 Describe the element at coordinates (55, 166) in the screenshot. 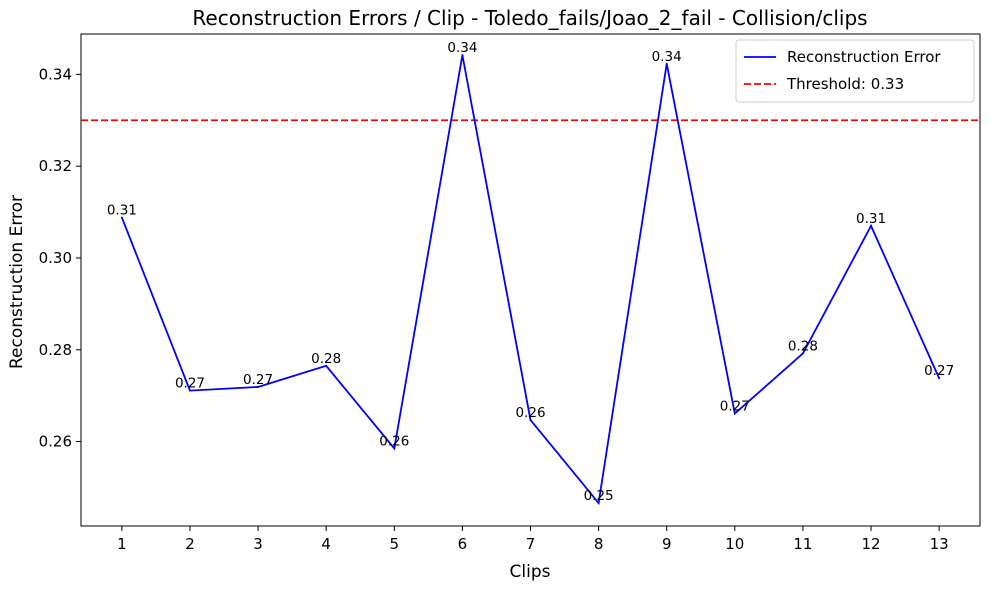

I see `y-tick-label: 0.32` at that location.